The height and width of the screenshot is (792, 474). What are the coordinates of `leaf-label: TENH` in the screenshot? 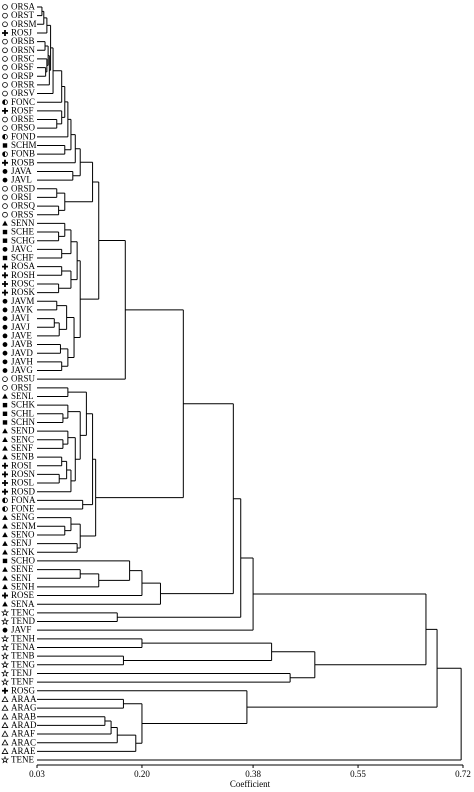 It's located at (23, 638).